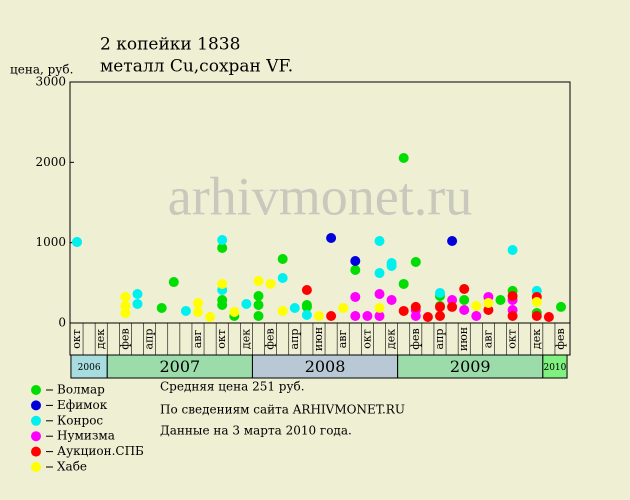 The height and width of the screenshot is (500, 630). I want to click on legend-label: Ефимок, so click(82, 405).